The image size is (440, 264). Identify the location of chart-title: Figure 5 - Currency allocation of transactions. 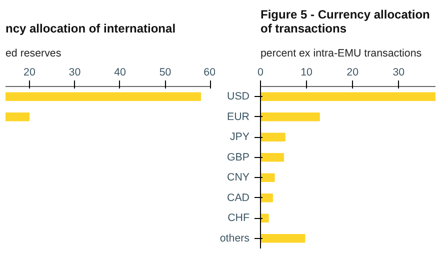
(345, 22).